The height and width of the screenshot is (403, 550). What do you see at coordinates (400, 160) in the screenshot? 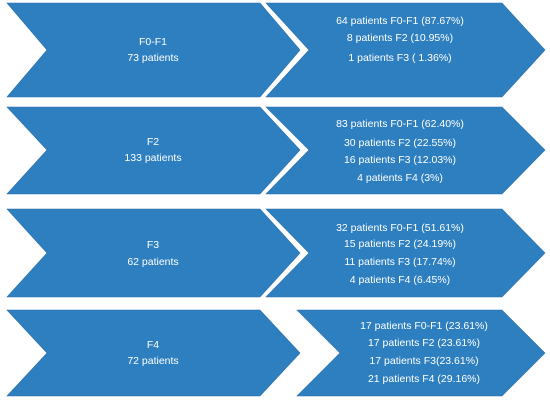
I see `outcome-line: 16 patients F3 (12.03%)` at bounding box center [400, 160].